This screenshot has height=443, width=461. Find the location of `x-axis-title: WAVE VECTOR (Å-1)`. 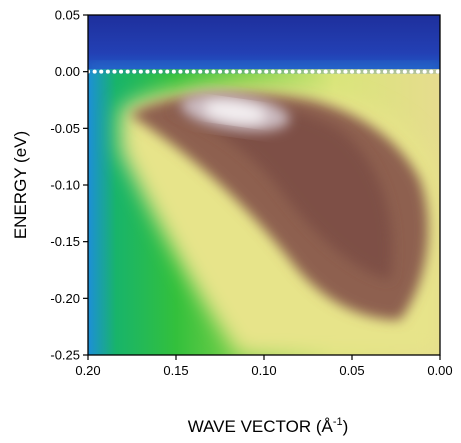

x-axis-title: WAVE VECTOR (Å-1) is located at coordinates (268, 426).